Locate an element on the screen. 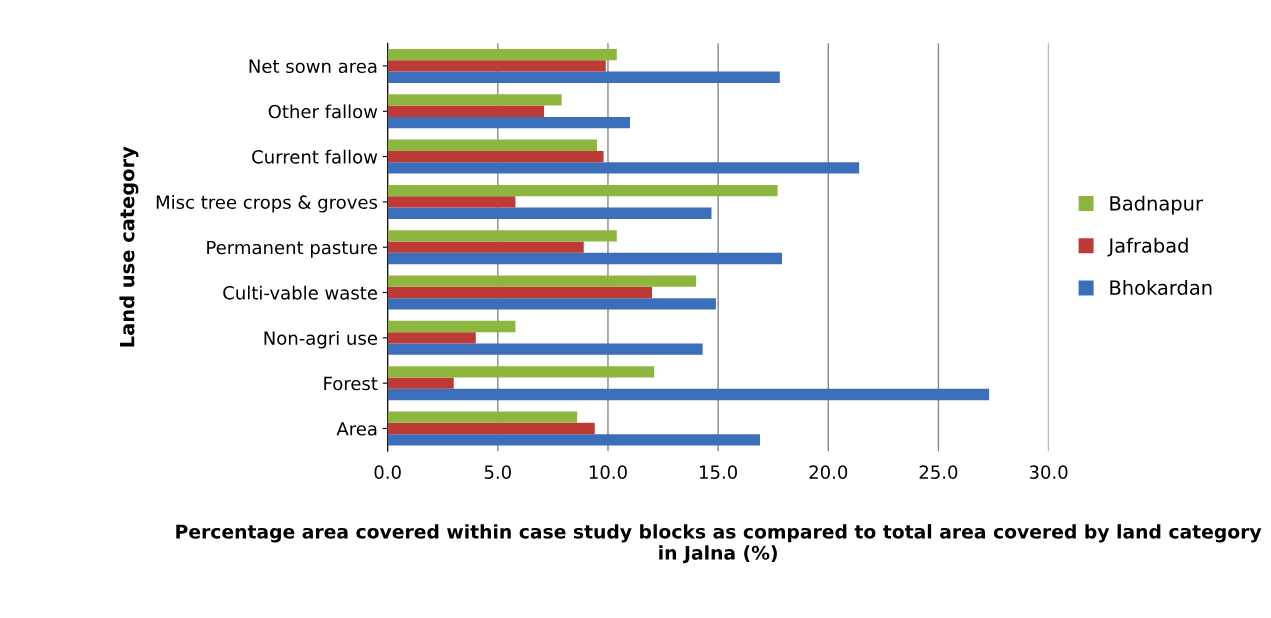 The width and height of the screenshot is (1271, 618). y-tick-label: Non-agri use is located at coordinates (320, 339).